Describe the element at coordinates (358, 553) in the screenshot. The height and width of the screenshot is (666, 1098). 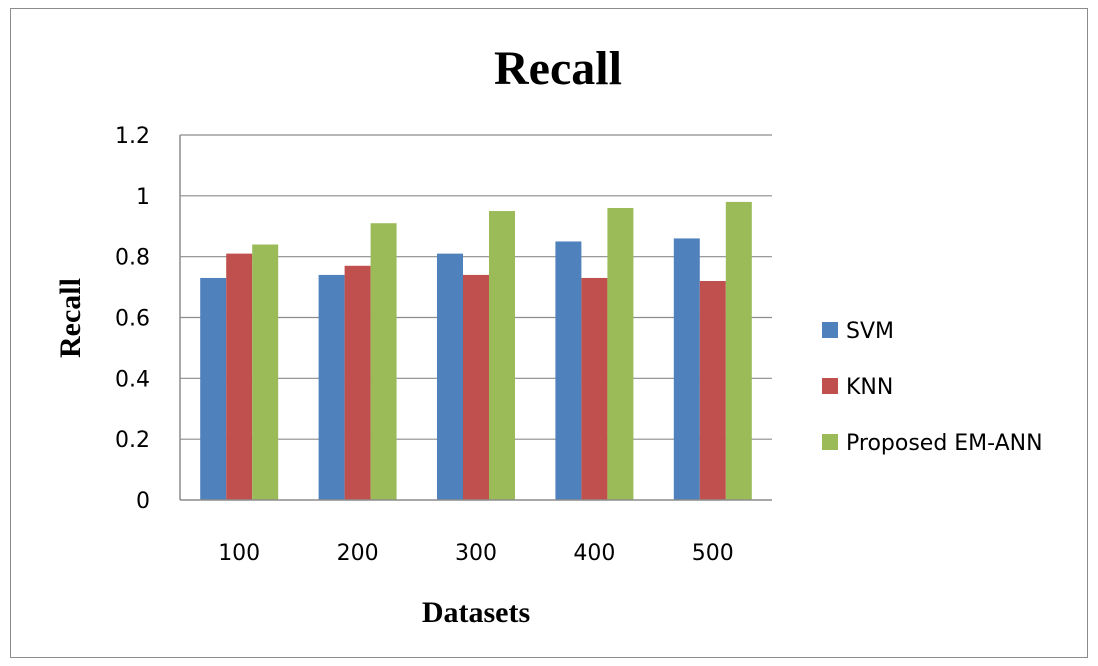
I see `x-tick-label: 200` at that location.